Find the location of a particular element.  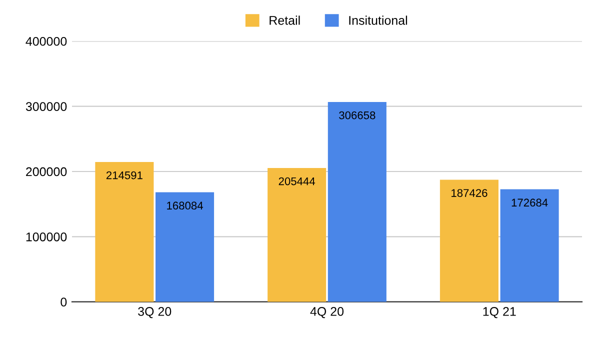

data-label: 306658 is located at coordinates (357, 115).